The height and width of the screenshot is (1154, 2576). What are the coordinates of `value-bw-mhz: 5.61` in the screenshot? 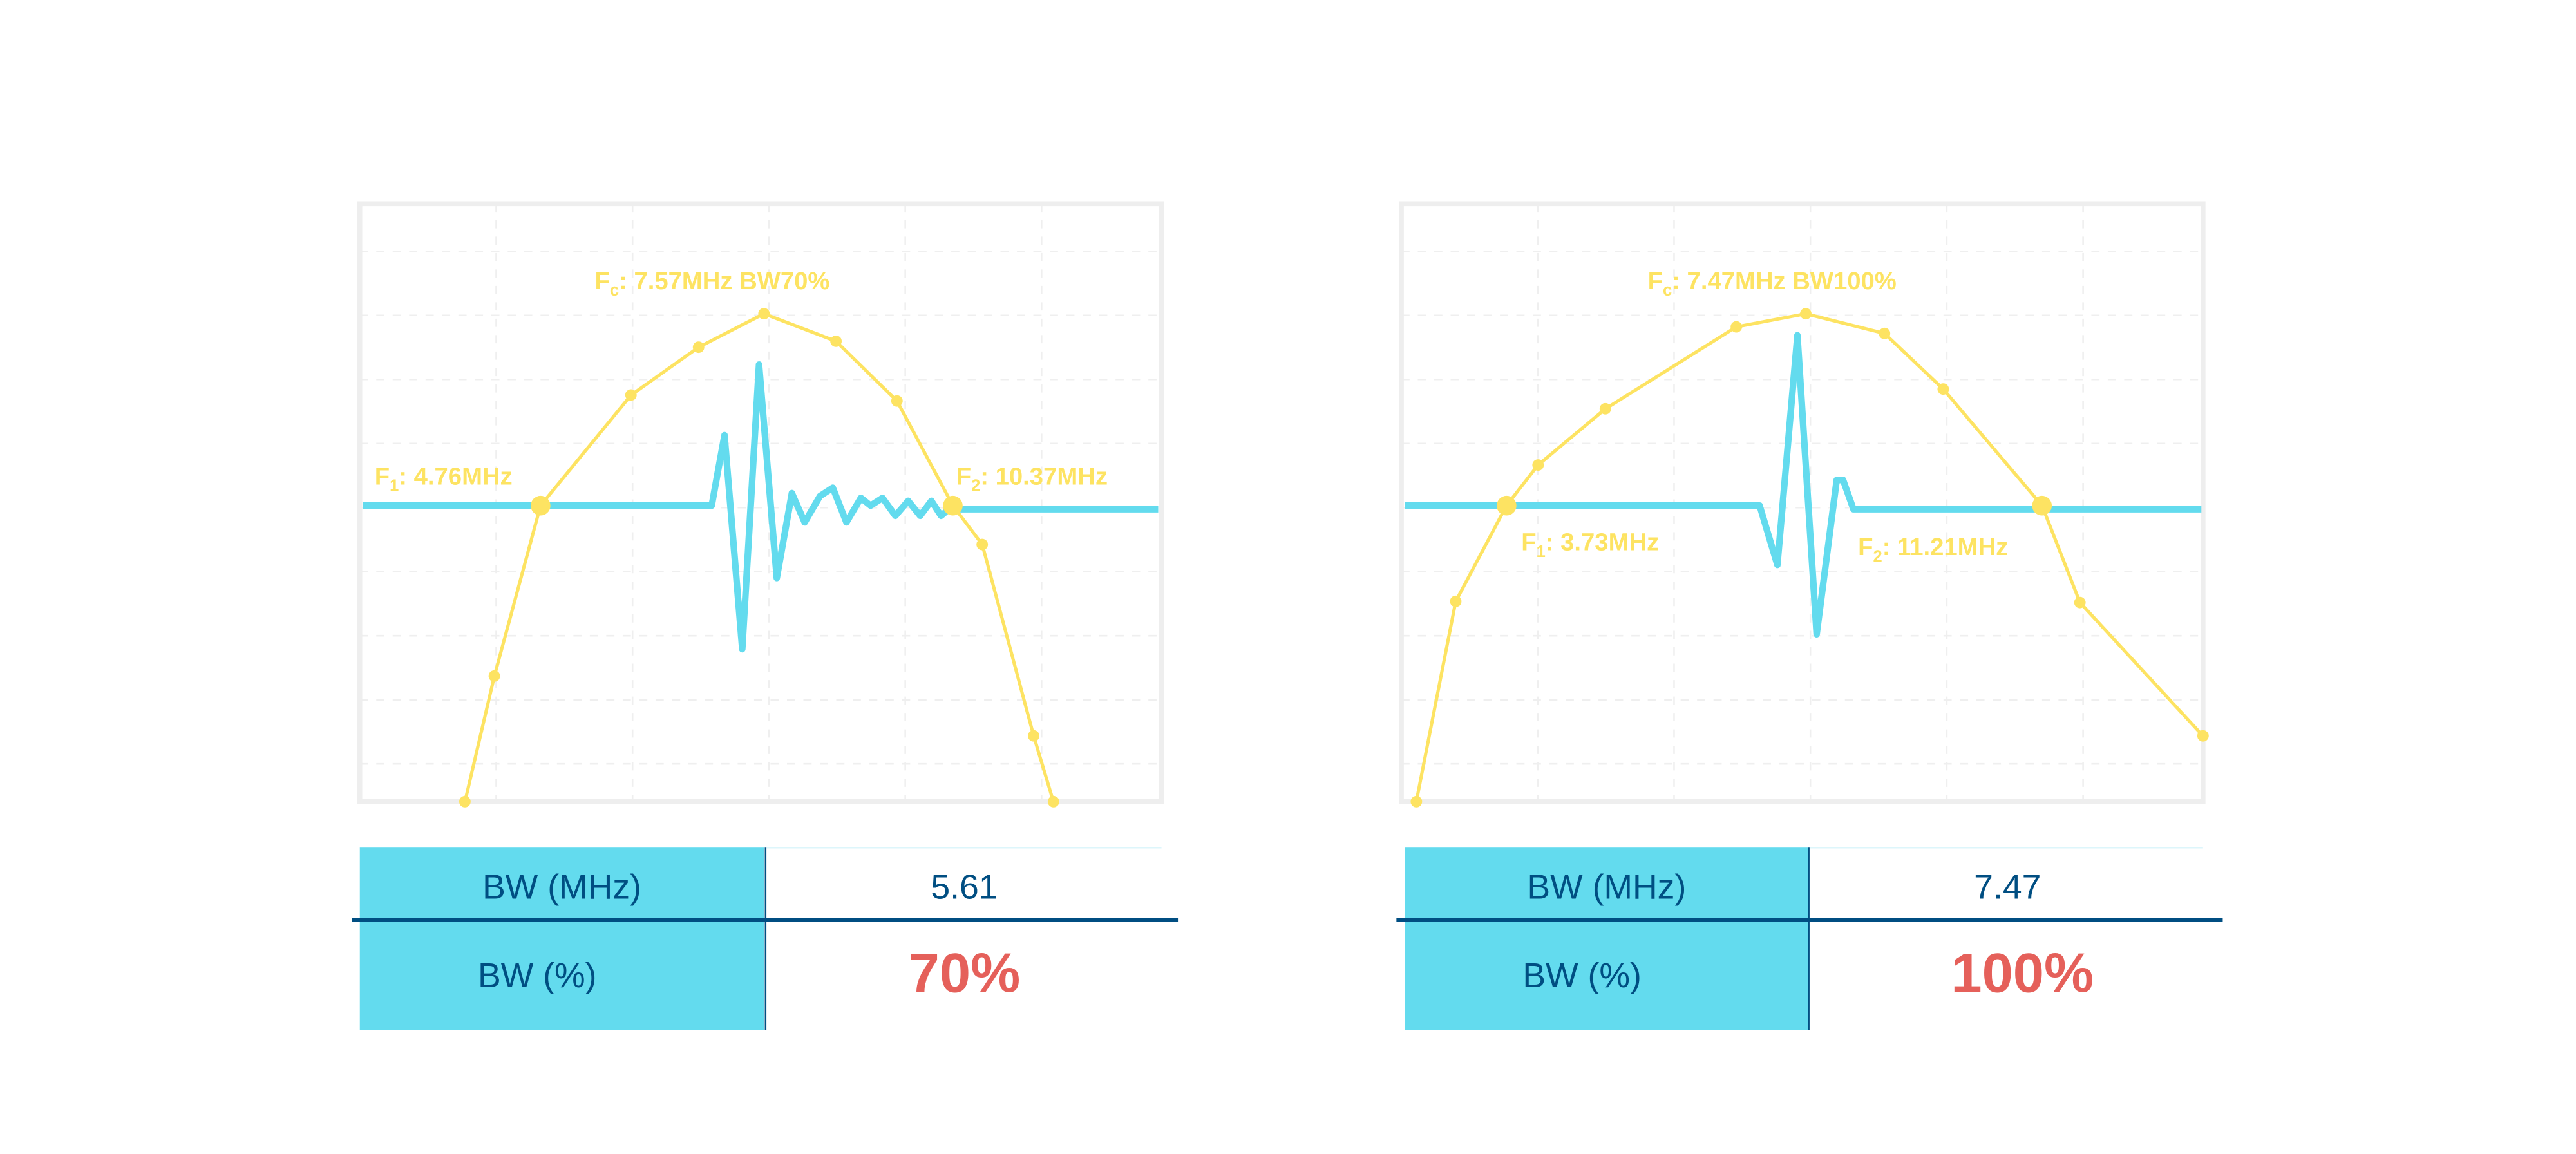 It's located at (965, 887).